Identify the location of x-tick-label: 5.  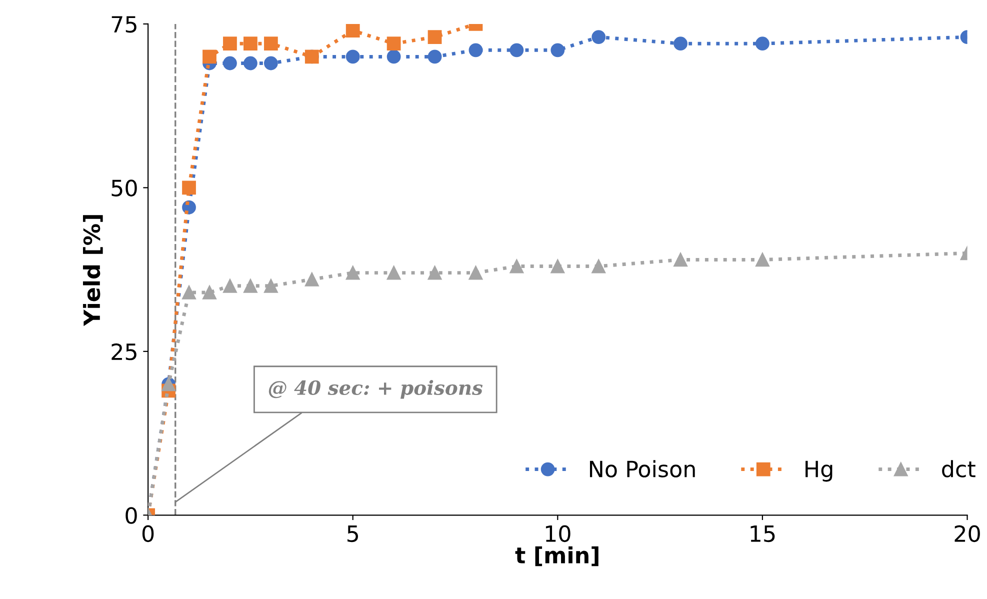
(353, 534).